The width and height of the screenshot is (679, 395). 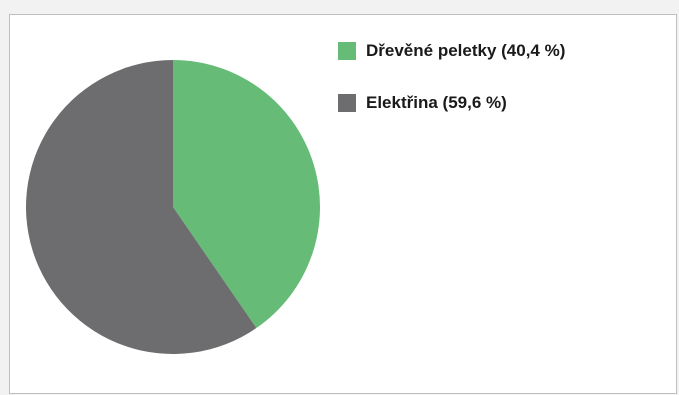 I want to click on legend-item-electricity: Elektřina (59,6 %), so click(x=451, y=103).